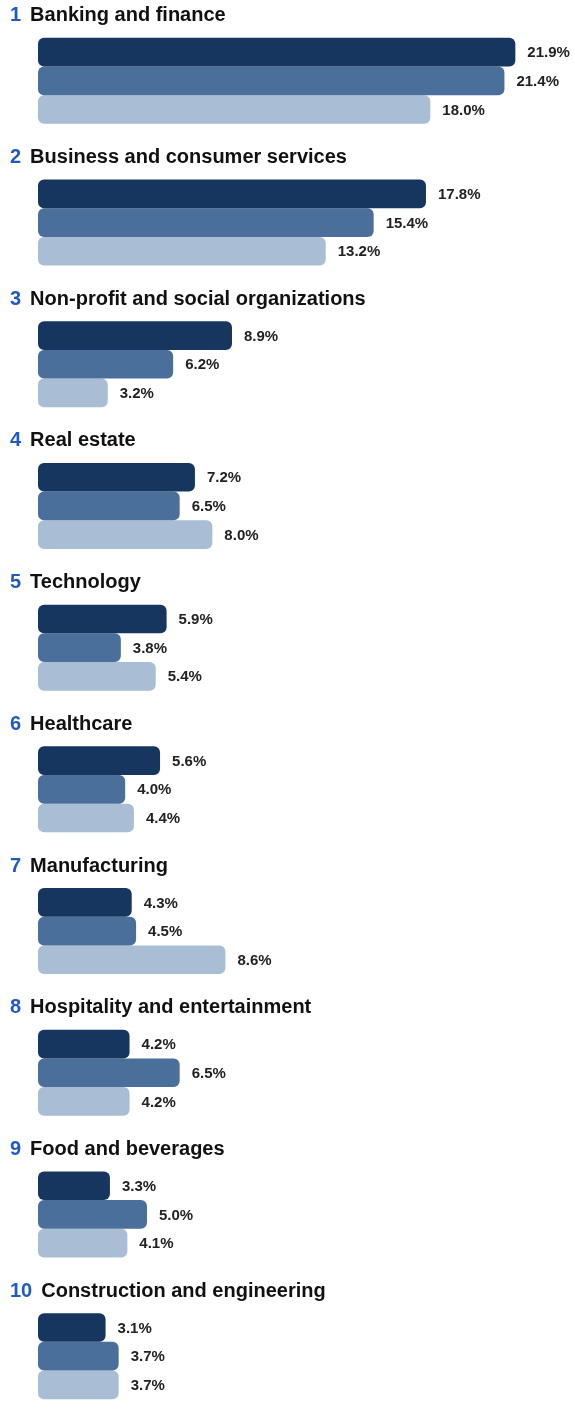 Image resolution: width=575 pixels, height=1427 pixels. Describe the element at coordinates (76, 581) in the screenshot. I see `y-tick-label: 5 Technology` at that location.